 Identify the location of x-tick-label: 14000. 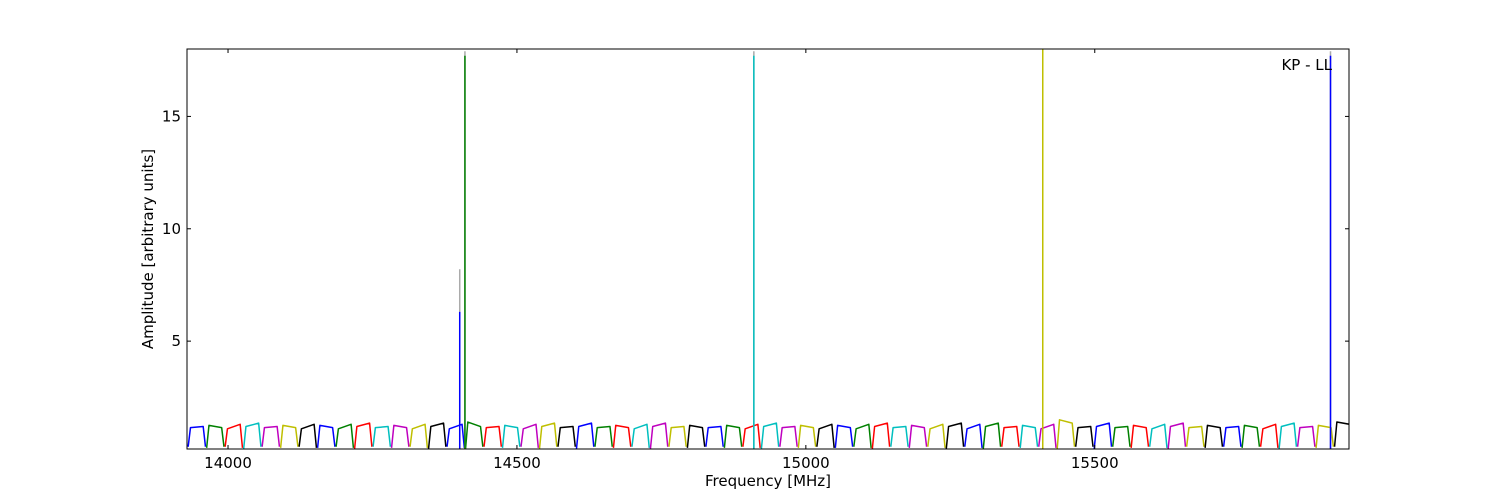
(228, 463).